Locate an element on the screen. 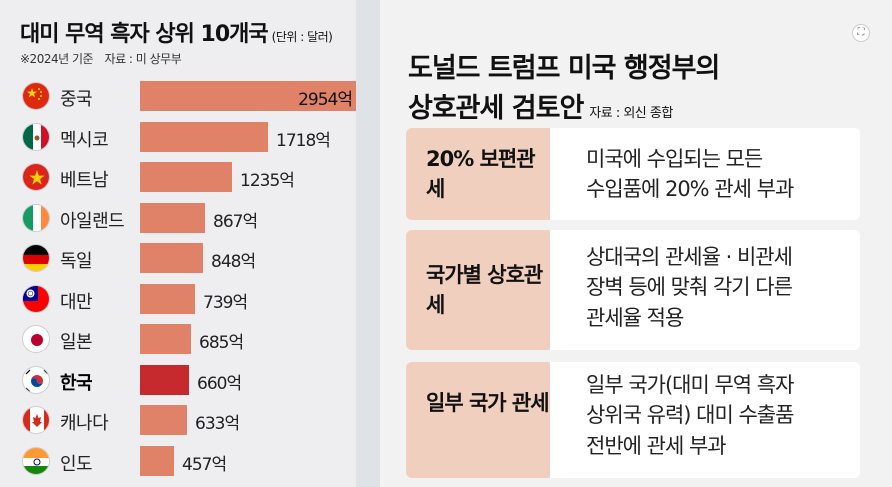  country-label: 멕시코 is located at coordinates (84, 140).